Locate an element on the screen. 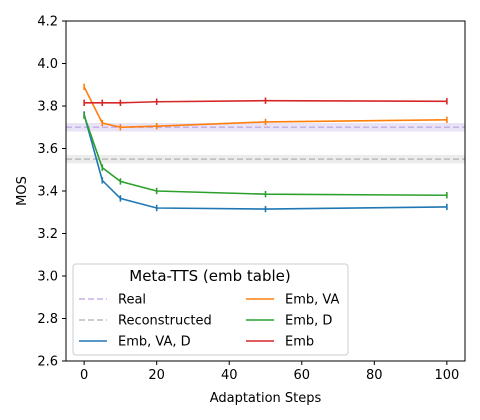 This screenshot has width=480, height=420. reference-lines is located at coordinates (265, 143).